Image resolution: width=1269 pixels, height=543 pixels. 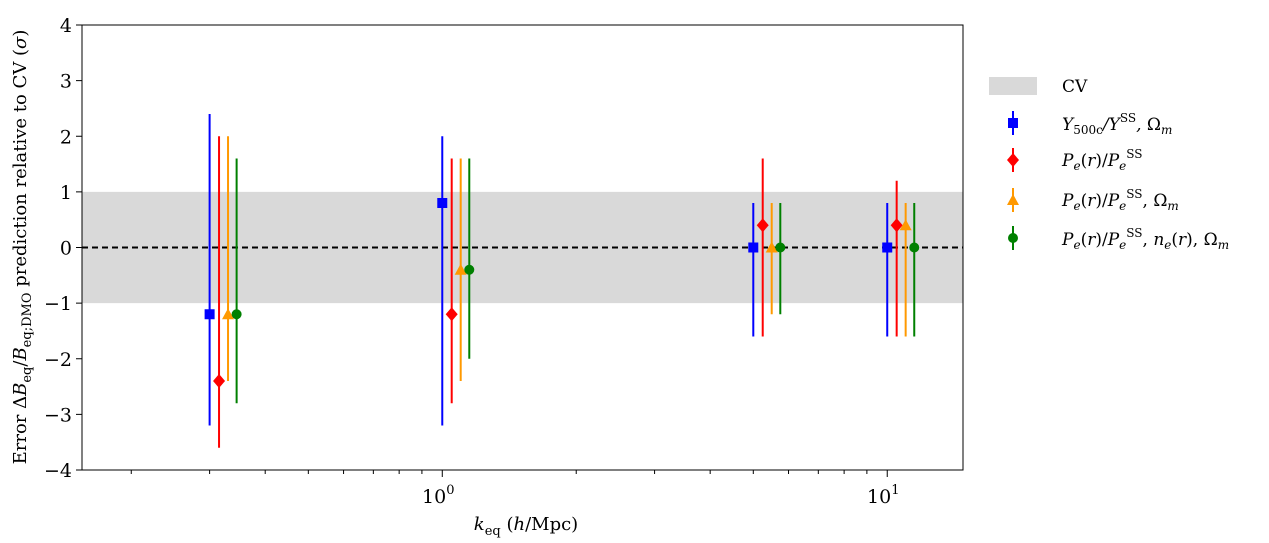 I want to click on legend-label-series-4: Pe(r)/PeSS, ne(r), Ωm, so click(x=1145, y=239).